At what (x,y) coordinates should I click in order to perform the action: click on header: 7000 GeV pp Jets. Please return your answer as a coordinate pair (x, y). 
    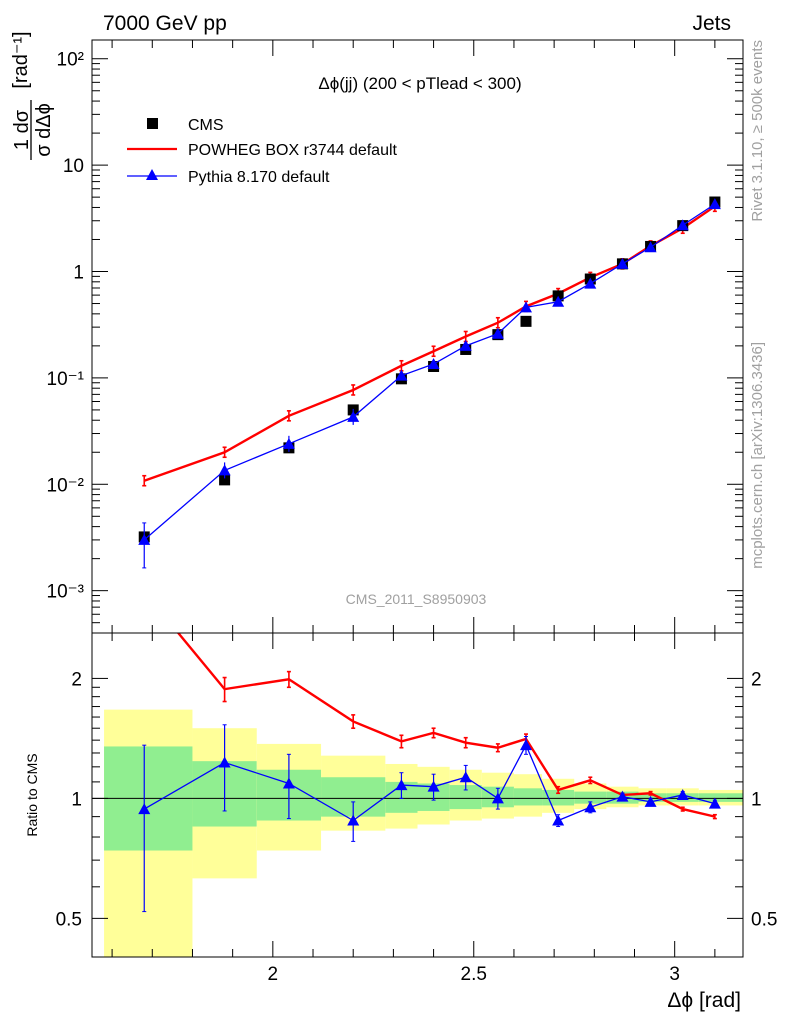
    Looking at the image, I should click on (417, 23).